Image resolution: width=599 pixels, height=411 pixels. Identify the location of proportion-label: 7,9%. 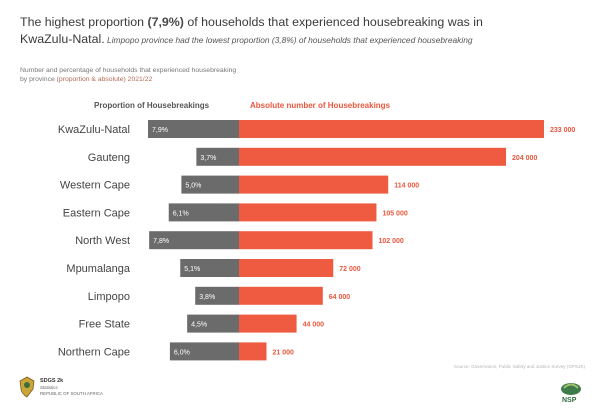
(160, 130).